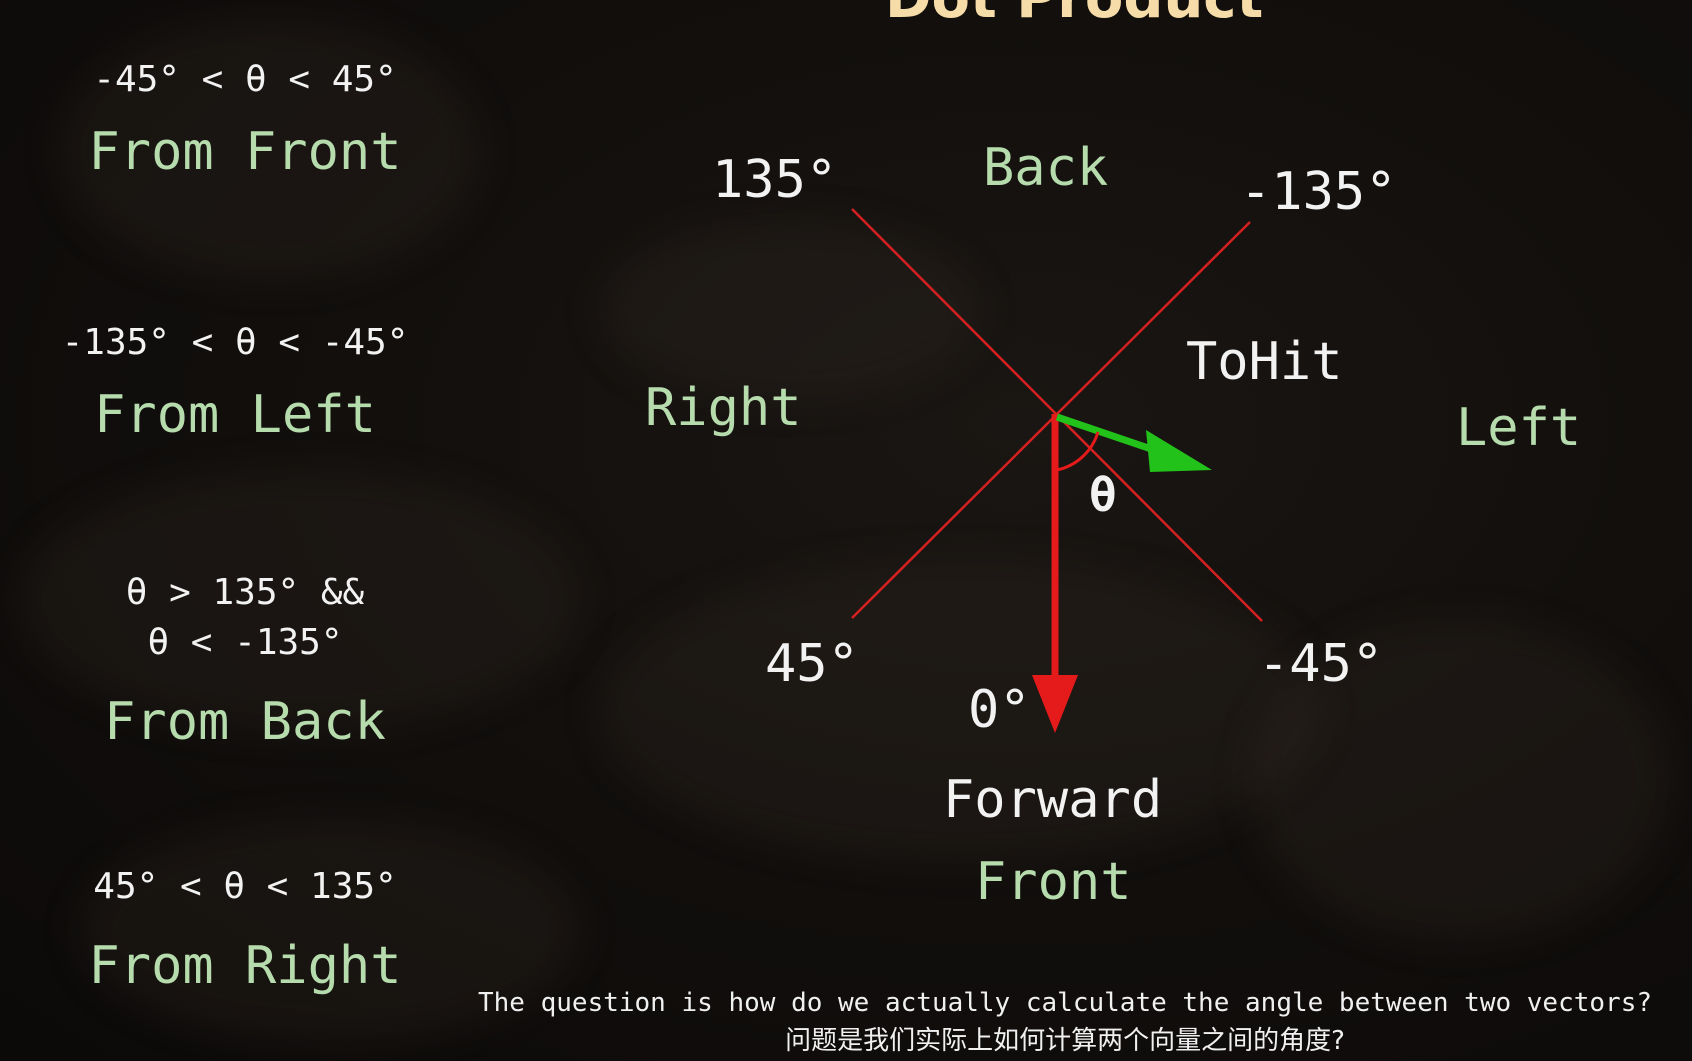 The height and width of the screenshot is (1061, 1692). What do you see at coordinates (245, 886) in the screenshot?
I see `condition-right-range: 45° < θ < 135°` at bounding box center [245, 886].